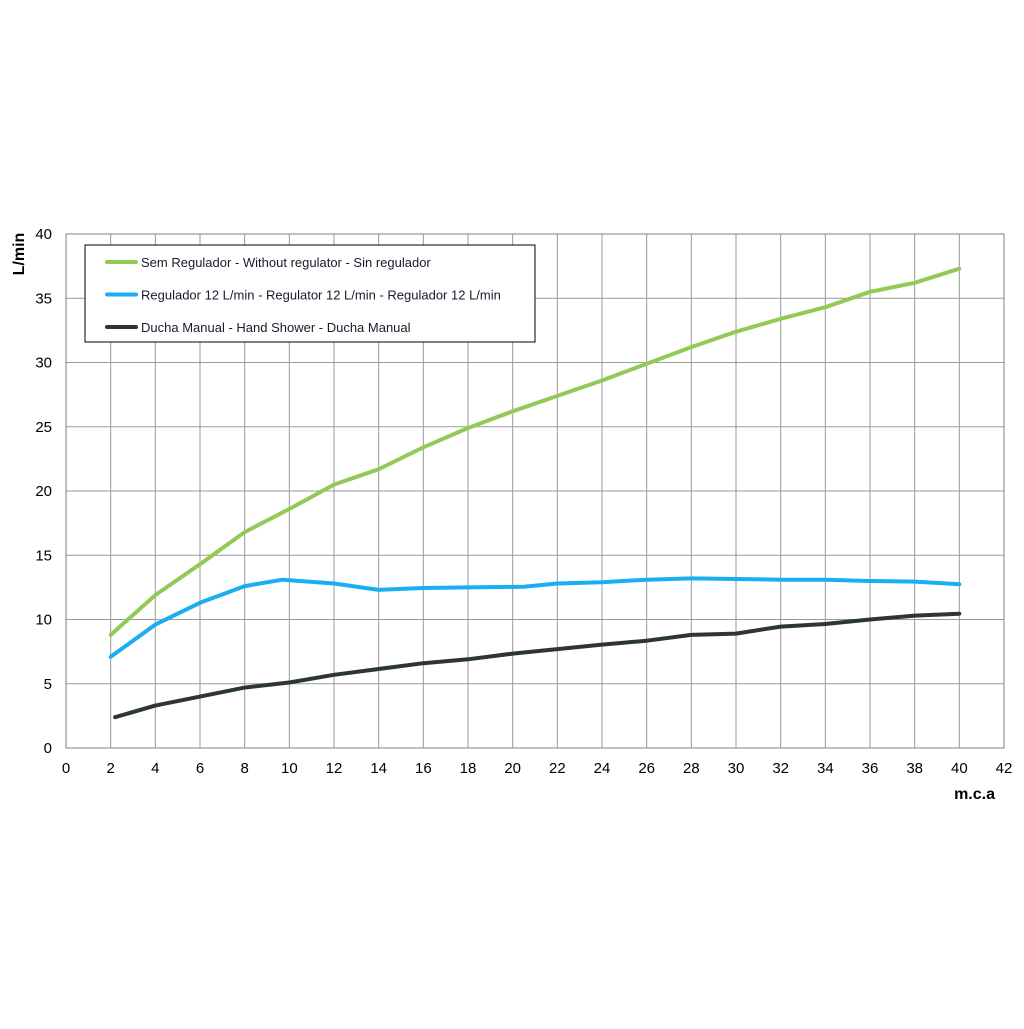  What do you see at coordinates (48, 748) in the screenshot?
I see `y-tick-label: 0` at bounding box center [48, 748].